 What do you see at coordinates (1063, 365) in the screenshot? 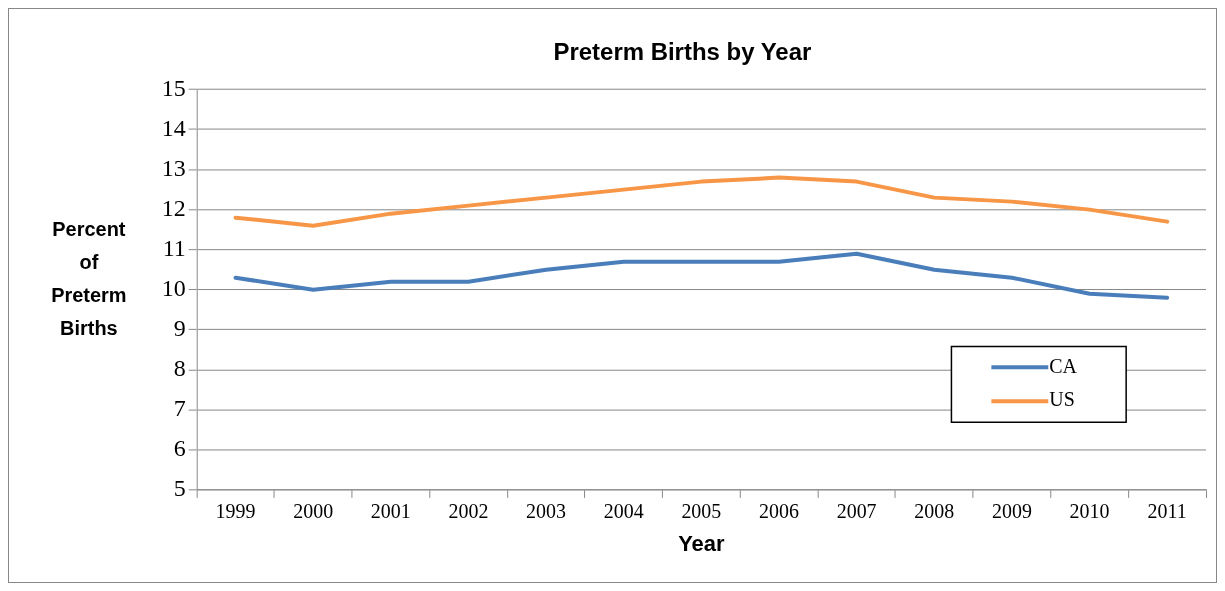
I see `legend-label: CA` at bounding box center [1063, 365].